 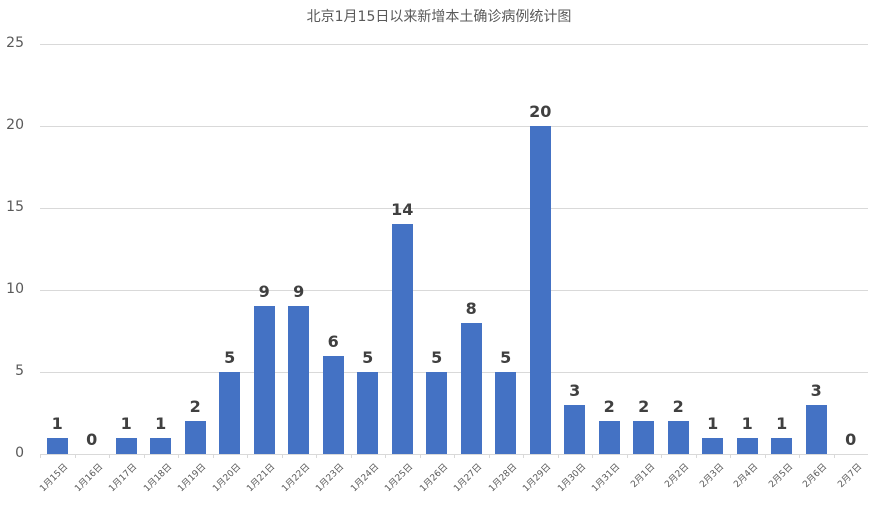 I want to click on y-tick-label: 20, so click(x=15, y=125).